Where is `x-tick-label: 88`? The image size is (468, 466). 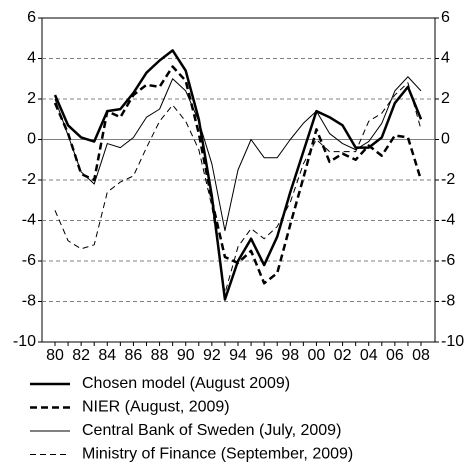
x-tick-label: 88 is located at coordinates (160, 355).